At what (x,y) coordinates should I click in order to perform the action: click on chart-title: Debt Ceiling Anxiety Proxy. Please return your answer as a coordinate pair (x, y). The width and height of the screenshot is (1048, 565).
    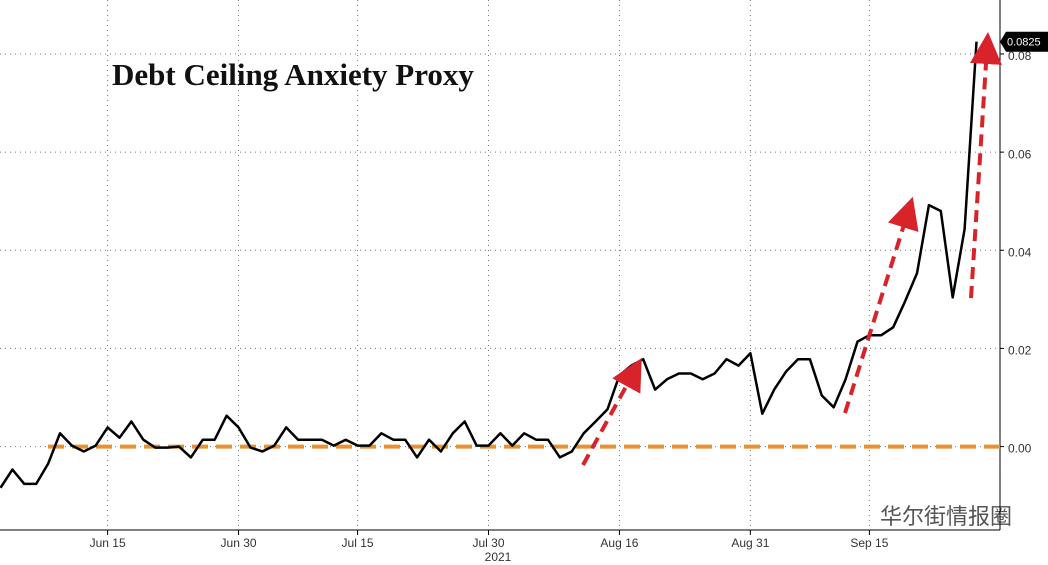
    Looking at the image, I should click on (293, 74).